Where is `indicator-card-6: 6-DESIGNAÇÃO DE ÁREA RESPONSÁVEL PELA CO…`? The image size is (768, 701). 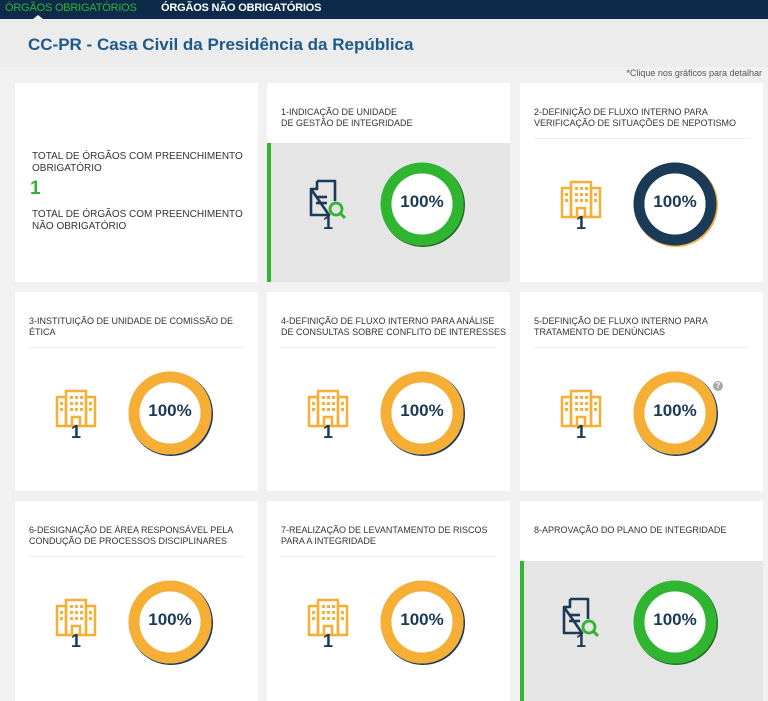 indicator-card-6: 6-DESIGNAÇÃO DE ÁREA RESPONSÁVEL PELA CO… is located at coordinates (136, 601).